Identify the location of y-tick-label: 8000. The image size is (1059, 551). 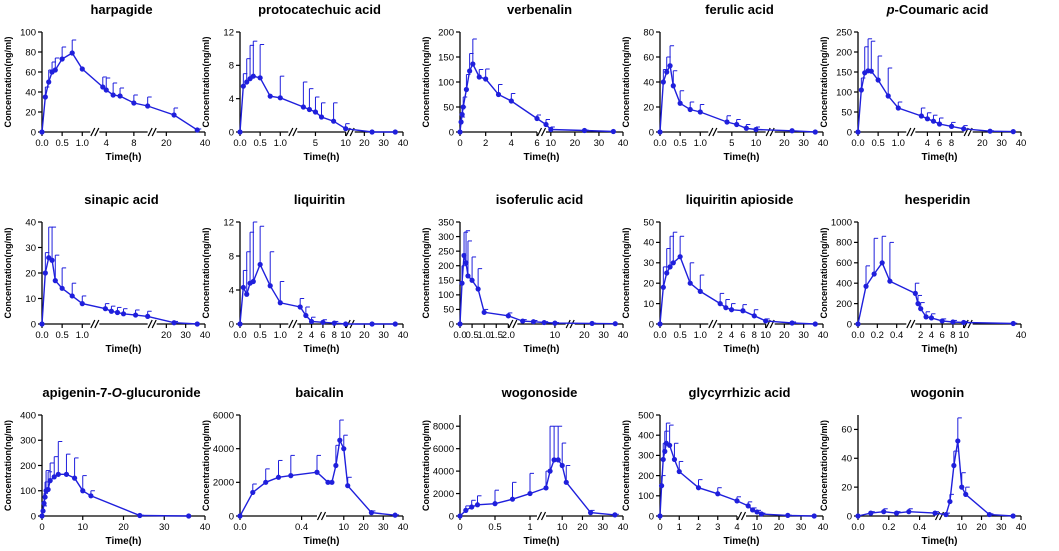
(443, 427).